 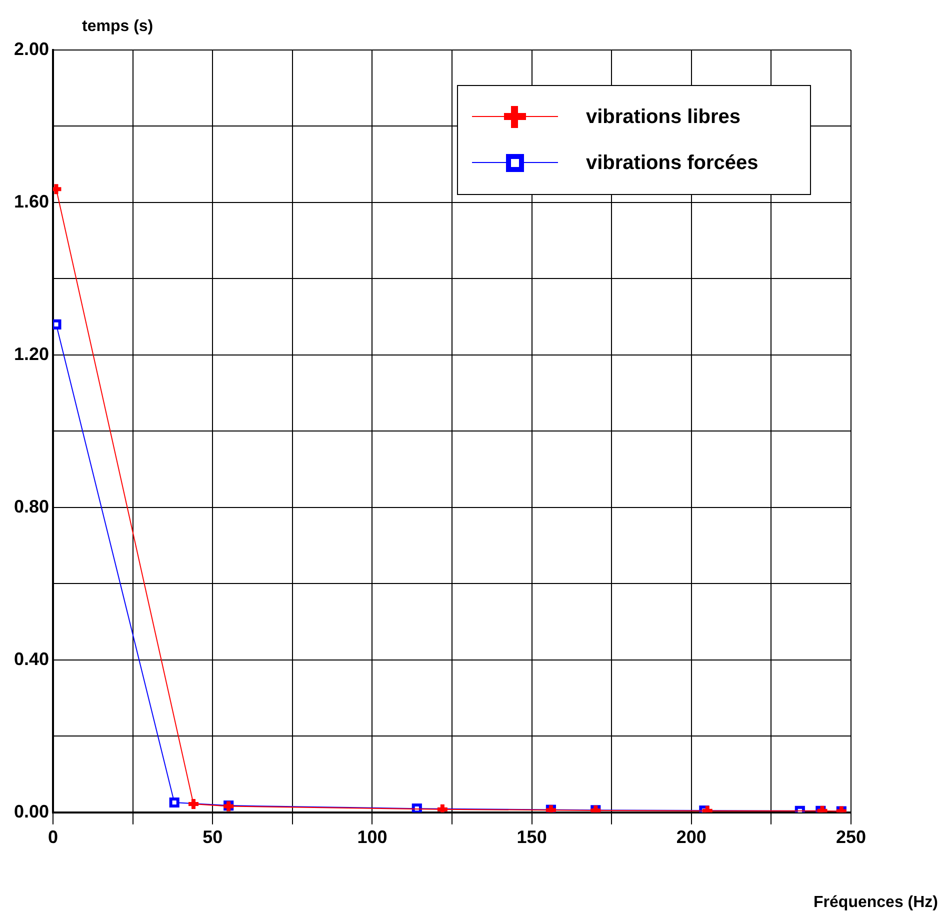 I want to click on x-tick-label: 150, so click(x=531, y=837).